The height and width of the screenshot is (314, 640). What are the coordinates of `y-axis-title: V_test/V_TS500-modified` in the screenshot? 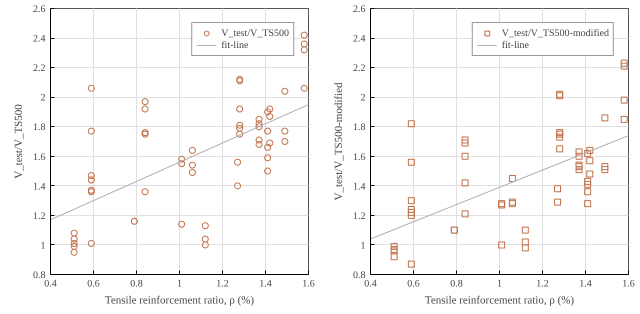 It's located at (339, 141).